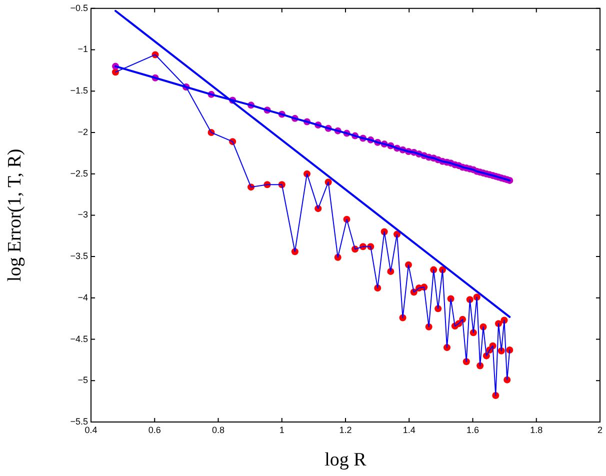 The width and height of the screenshot is (606, 476). Describe the element at coordinates (600, 429) in the screenshot. I see `x-tick-label: 2` at that location.